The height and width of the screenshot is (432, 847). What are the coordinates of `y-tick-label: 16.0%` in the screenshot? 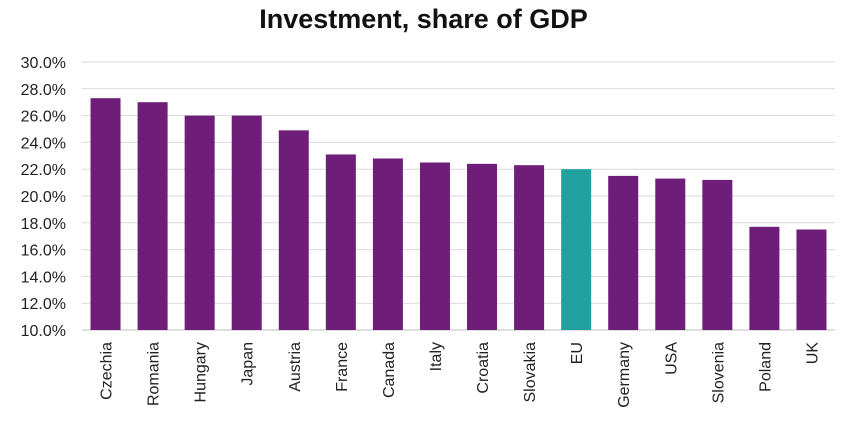 It's located at (43, 251).